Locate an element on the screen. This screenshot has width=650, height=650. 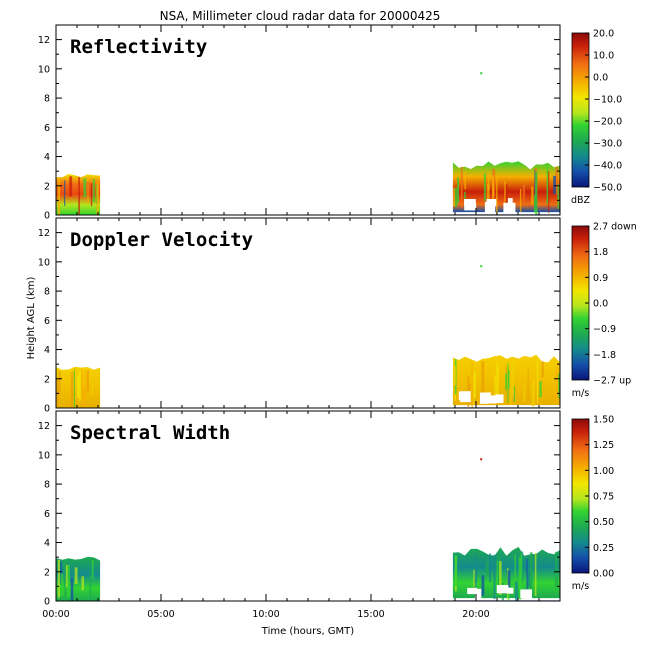
colorbar-tick-label: 10.0 is located at coordinates (603, 56).